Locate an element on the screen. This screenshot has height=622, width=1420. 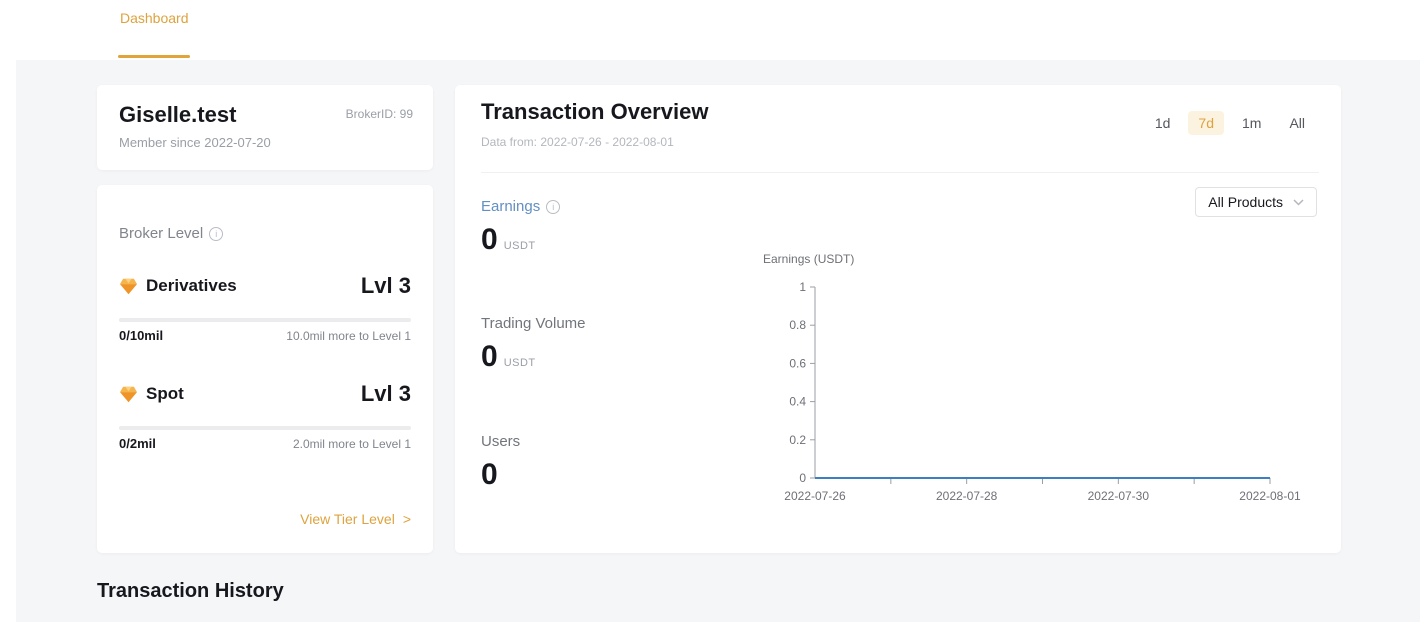
broker-id: BrokerID: 99 is located at coordinates (379, 114).